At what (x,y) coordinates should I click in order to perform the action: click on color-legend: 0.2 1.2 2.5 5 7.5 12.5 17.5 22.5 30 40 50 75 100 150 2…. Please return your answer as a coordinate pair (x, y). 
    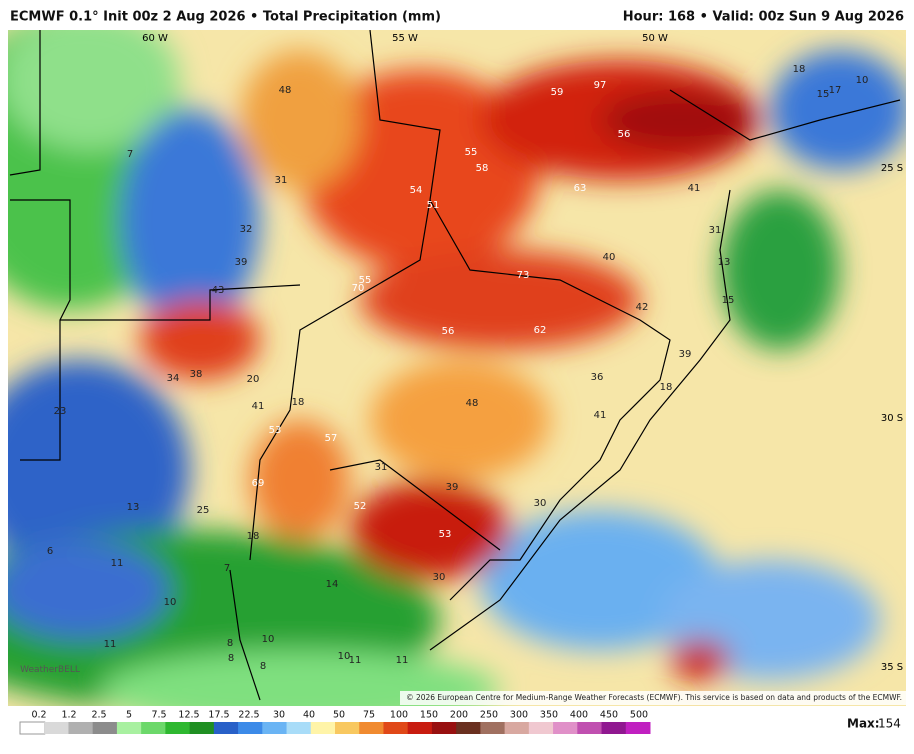
    Looking at the image, I should click on (335, 722).